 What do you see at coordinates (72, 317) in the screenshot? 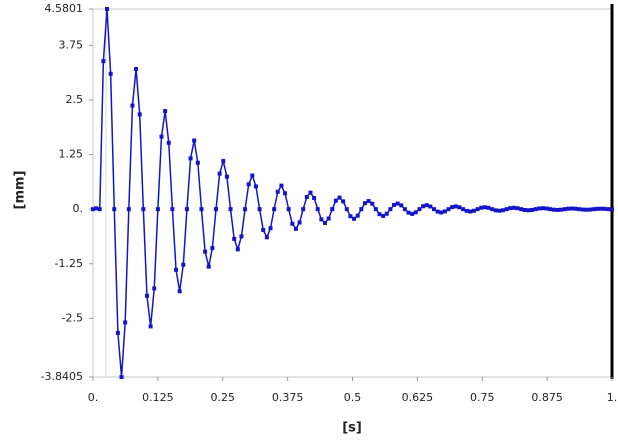
I see `y-tick-label: -2.5` at bounding box center [72, 317].